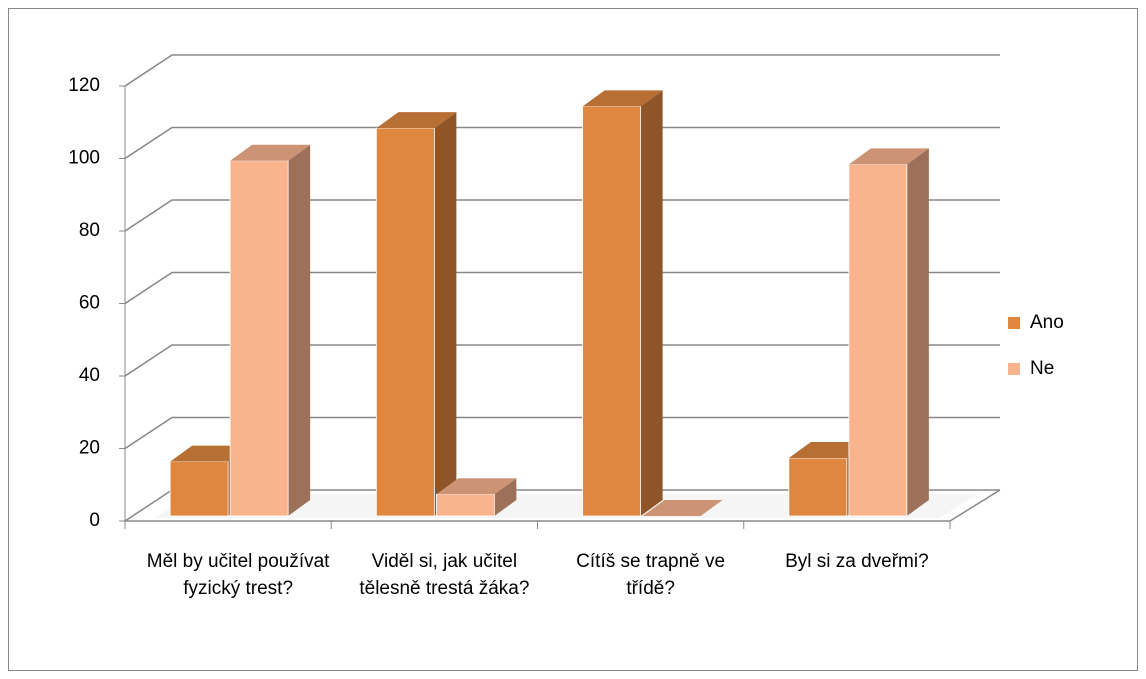  I want to click on x-tick-label: Cítíš se trapně ve třídě?, so click(651, 575).